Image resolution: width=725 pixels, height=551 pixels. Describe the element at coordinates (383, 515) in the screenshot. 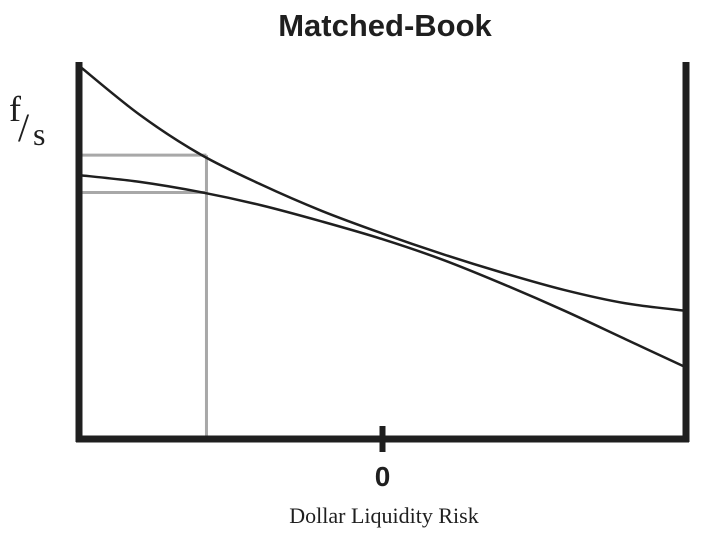

I see `x-axis-label: Dollar Liquidity Risk` at that location.